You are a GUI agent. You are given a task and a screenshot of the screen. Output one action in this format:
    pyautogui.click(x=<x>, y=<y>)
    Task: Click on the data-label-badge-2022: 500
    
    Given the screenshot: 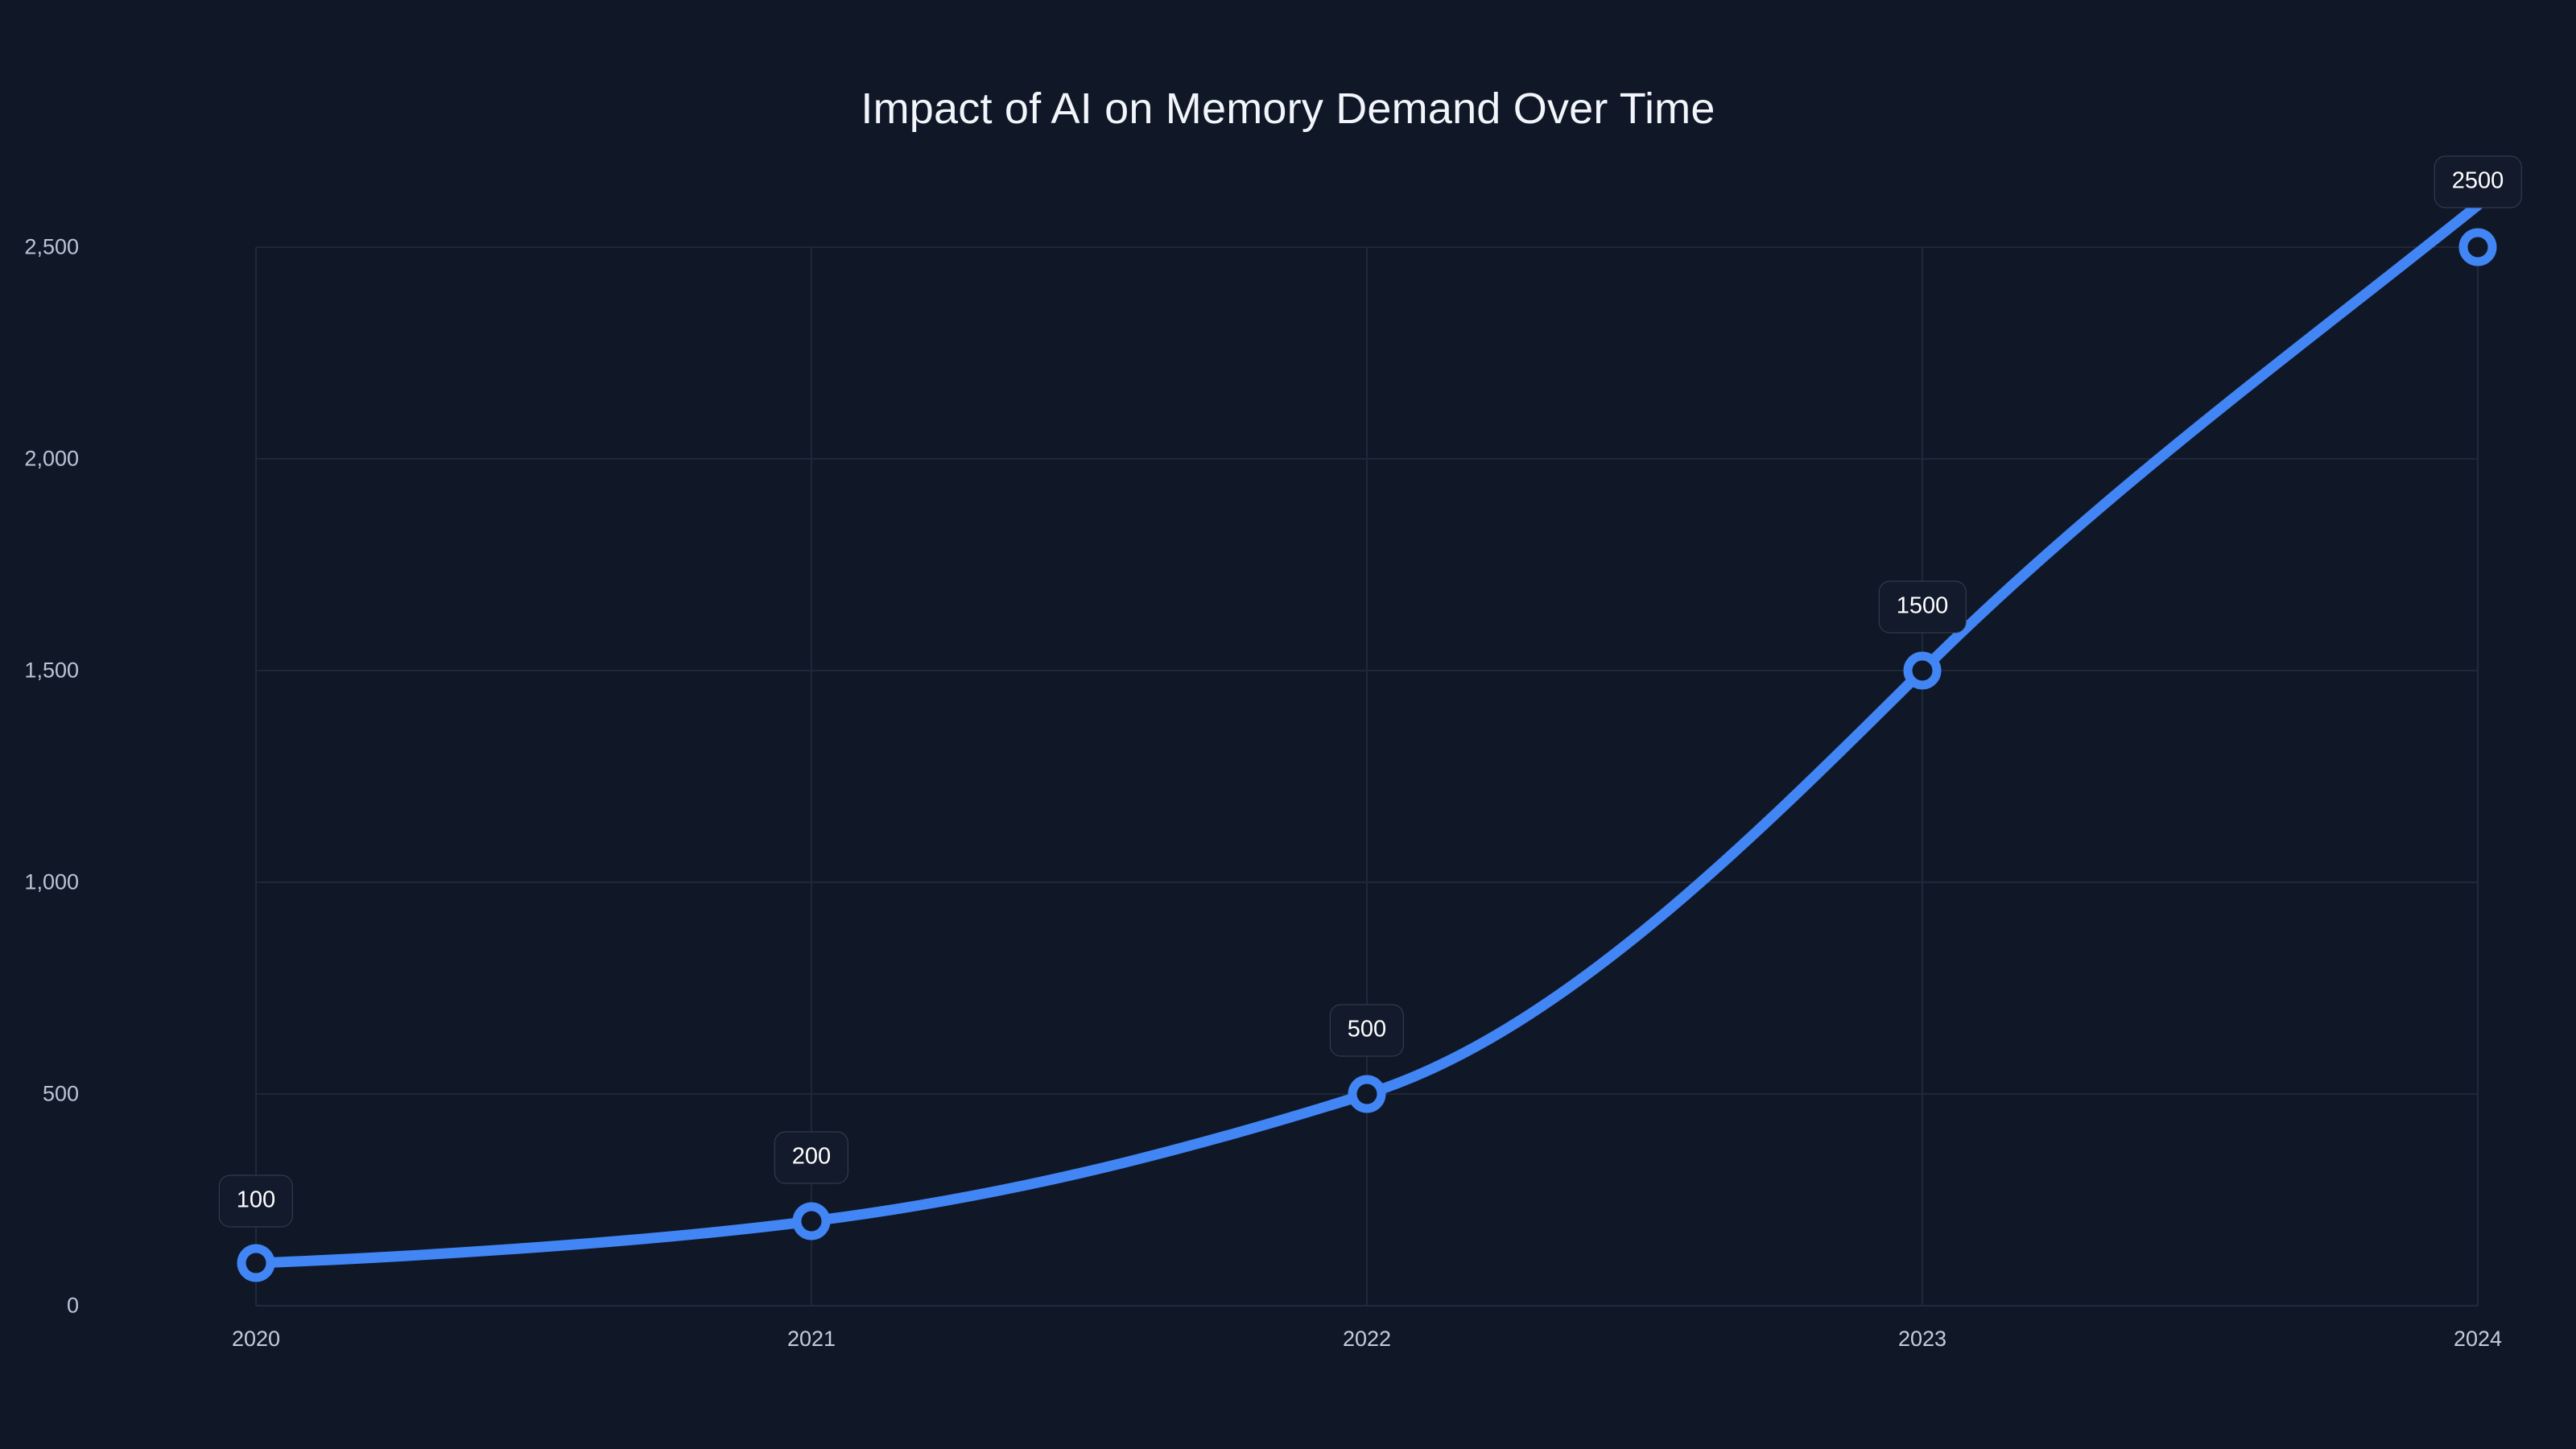 What is the action you would take?
    pyautogui.click(x=1367, y=1030)
    